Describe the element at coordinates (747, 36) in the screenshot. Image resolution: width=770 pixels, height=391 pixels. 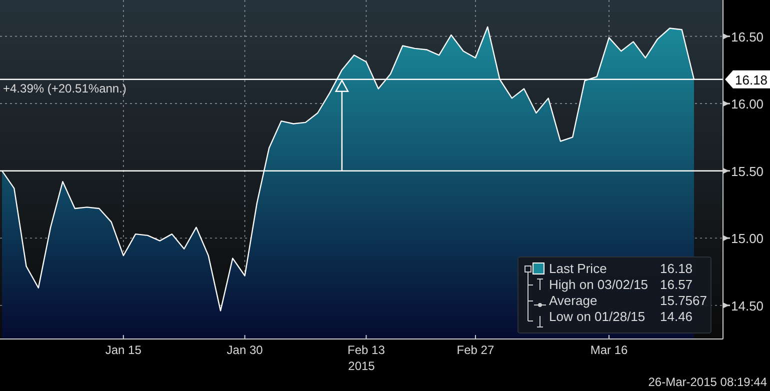
I see `y-tick-label: 16.50` at that location.